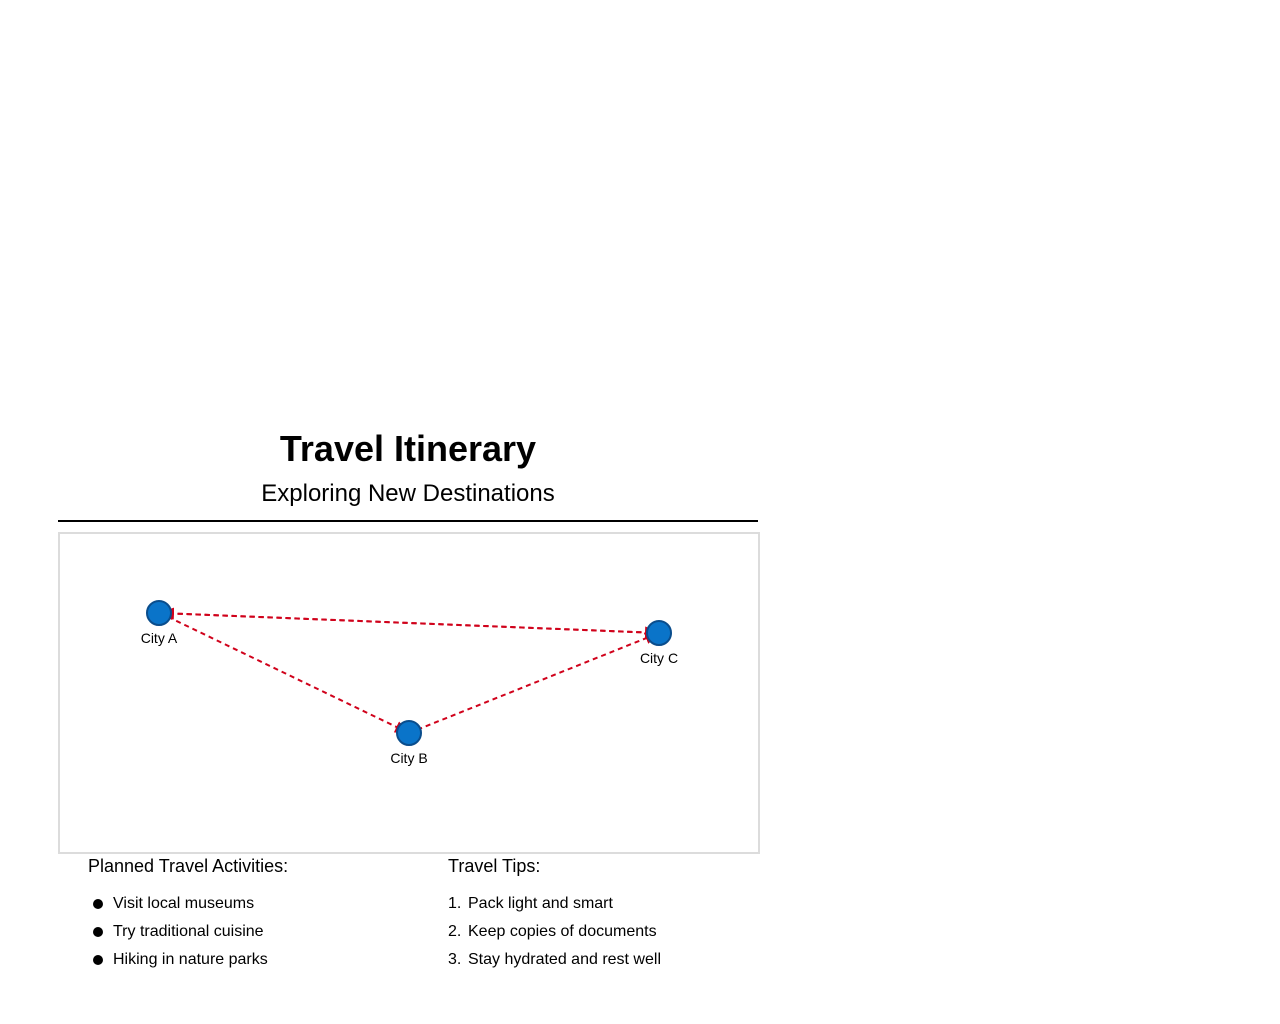 The image size is (1280, 1024). I want to click on activity-text: Hiking in nature parks, so click(190, 960).